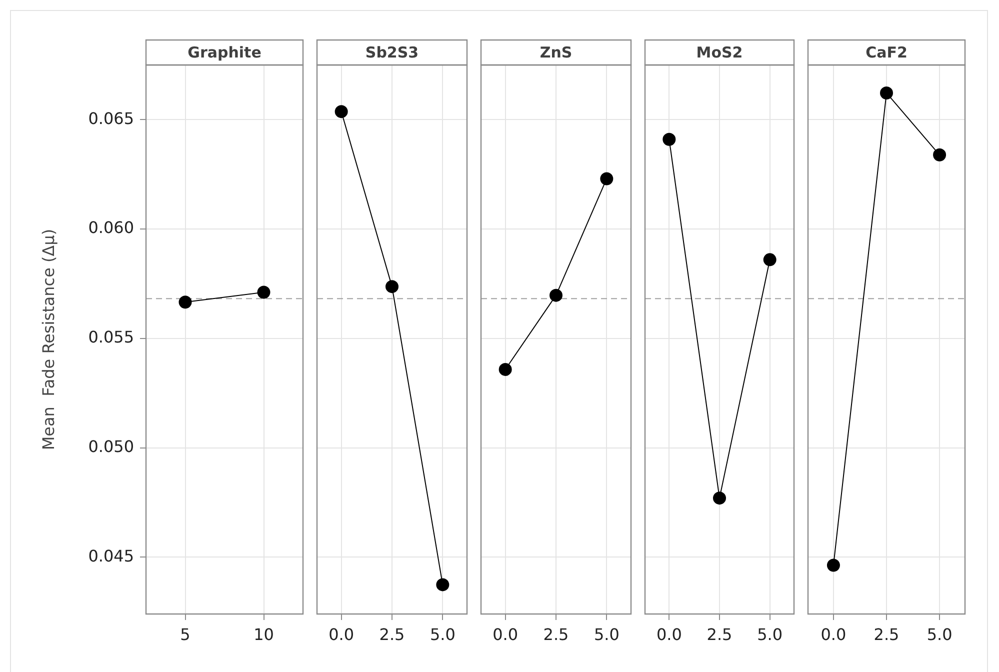  Describe the element at coordinates (48, 339) in the screenshot. I see `y-axis-title: Mean Fade Resistance (Δμ)` at that location.